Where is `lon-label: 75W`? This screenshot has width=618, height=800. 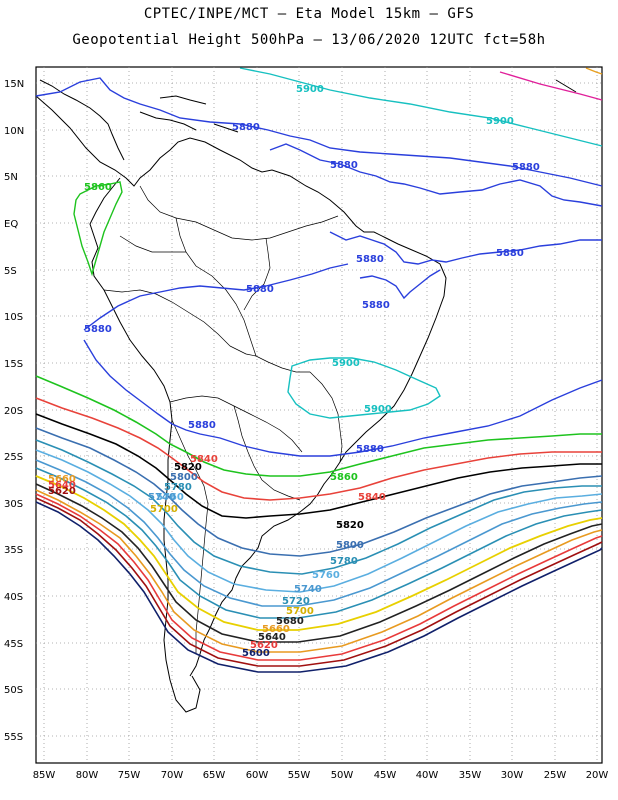
lon-label: 75W is located at coordinates (129, 775).